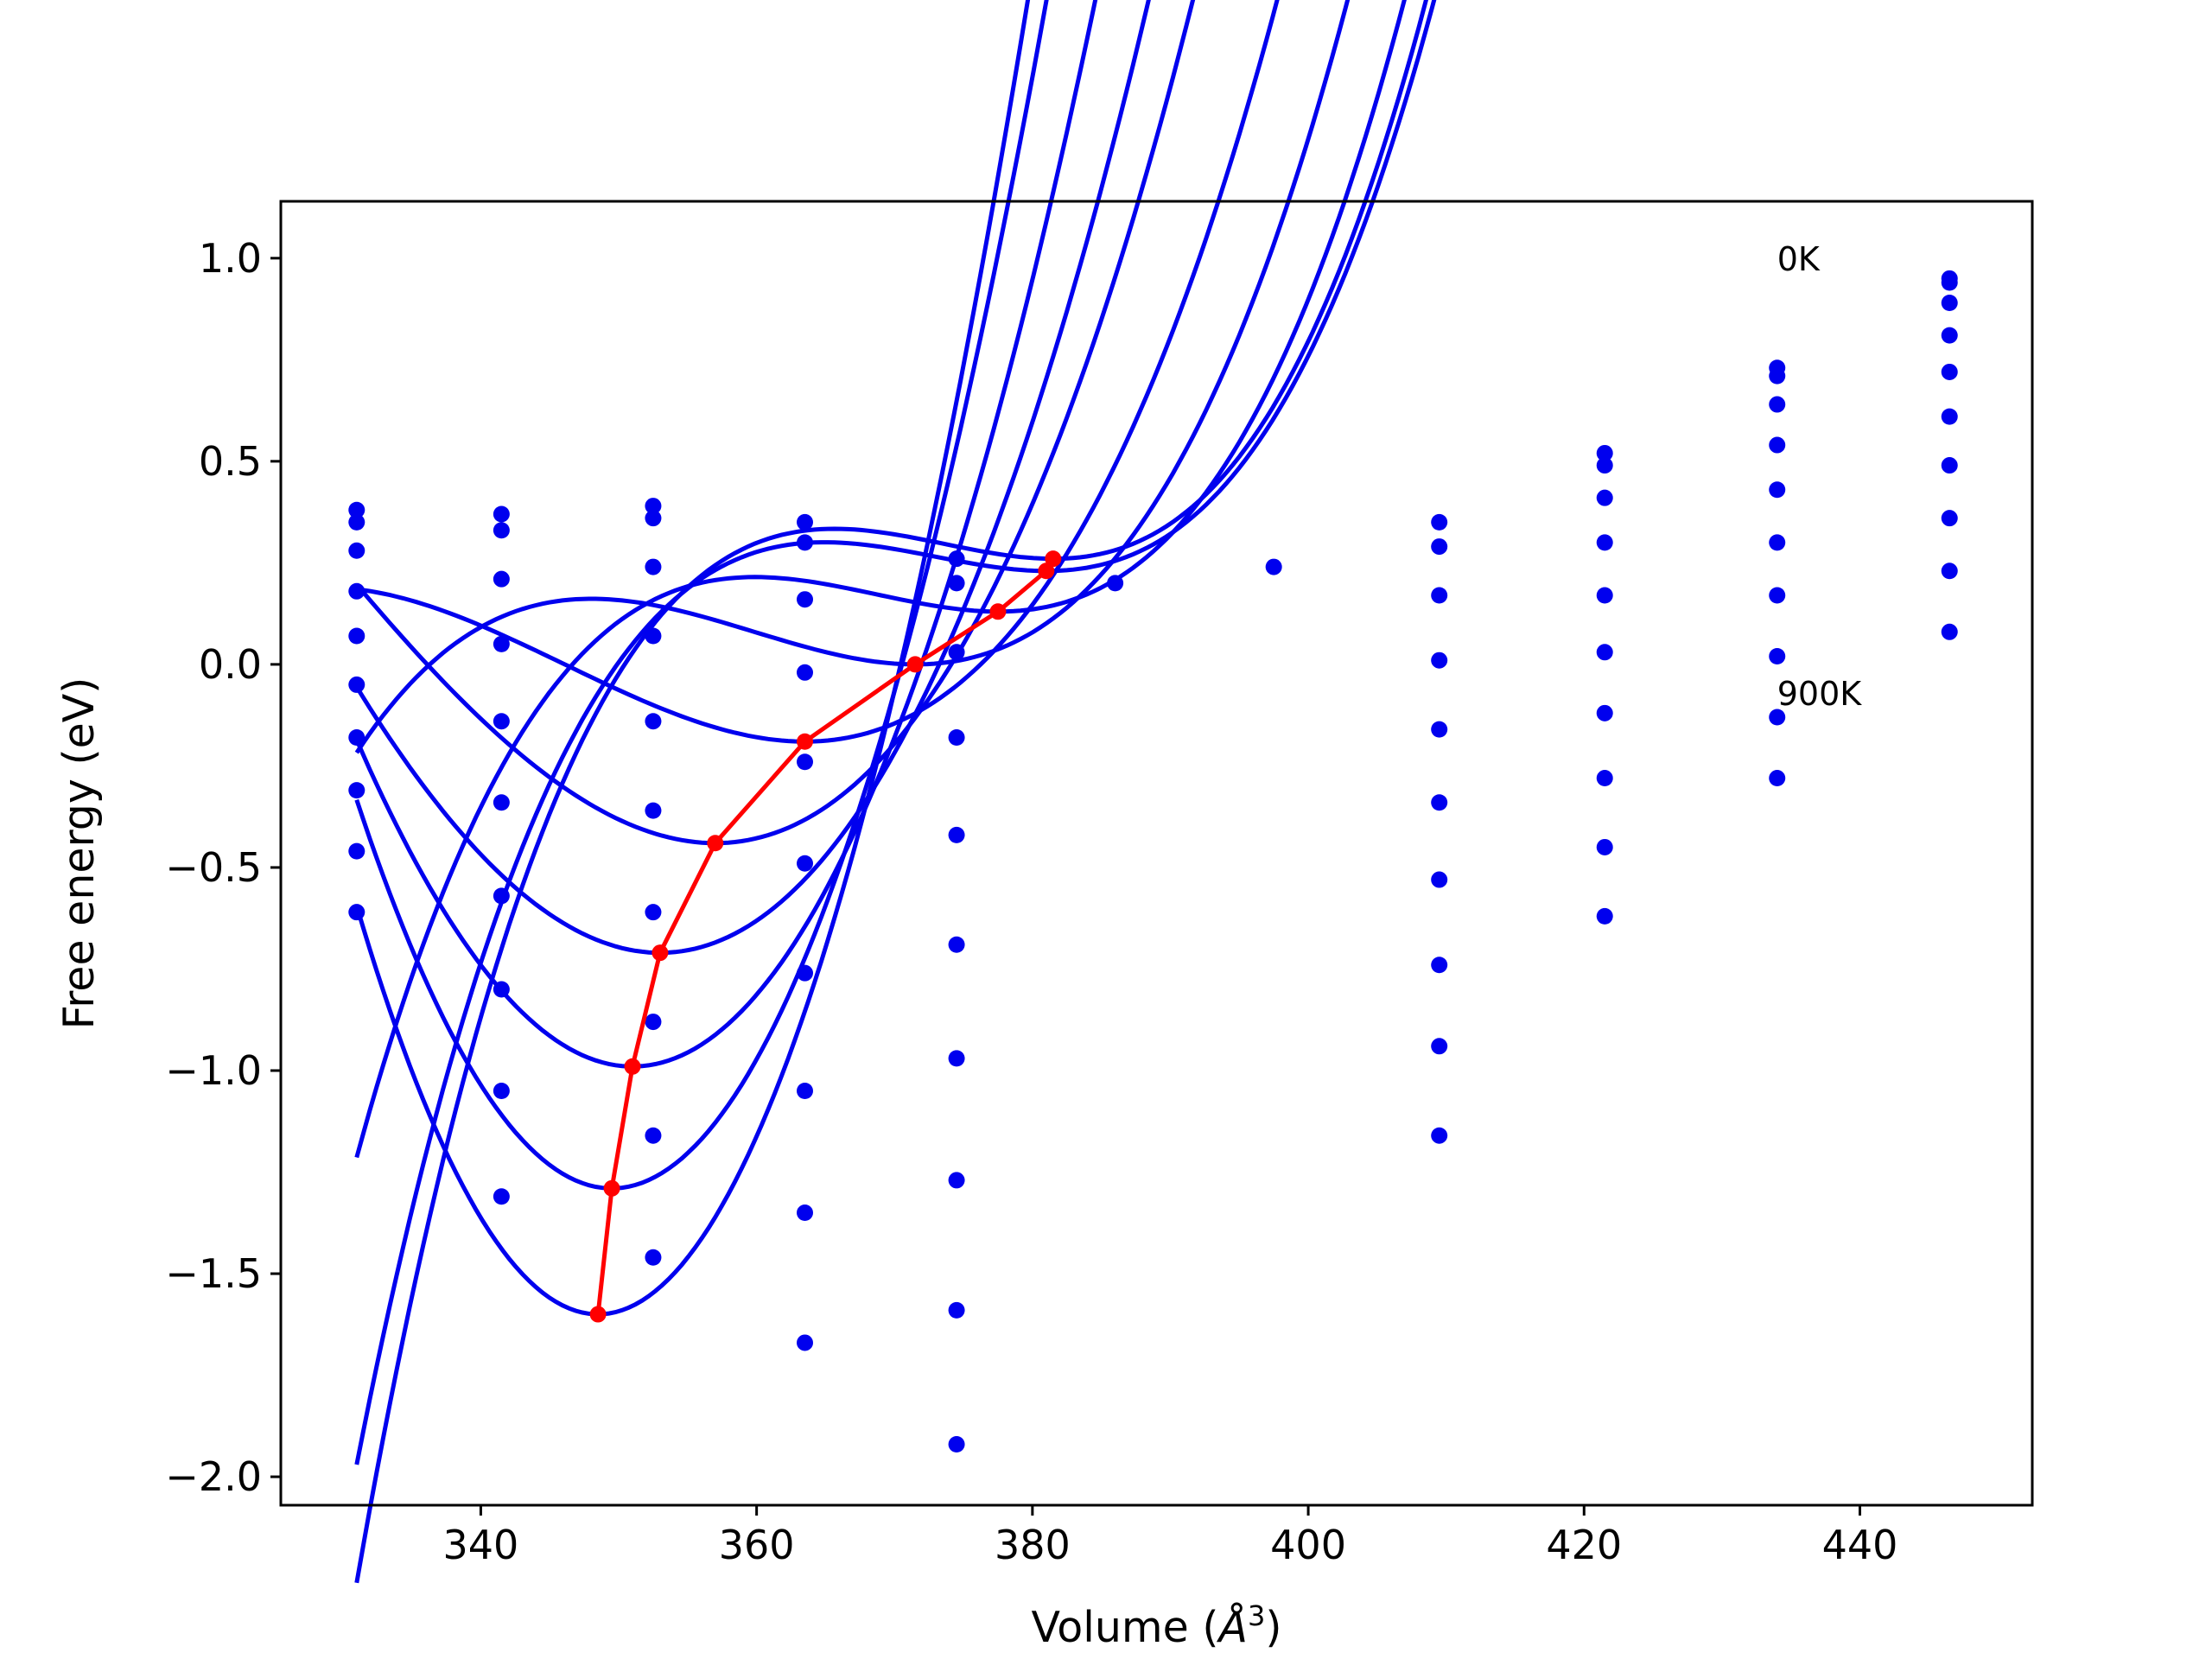 This screenshot has width=2212, height=1659. I want to click on y-axis-label: Free energy (eV), so click(79, 853).